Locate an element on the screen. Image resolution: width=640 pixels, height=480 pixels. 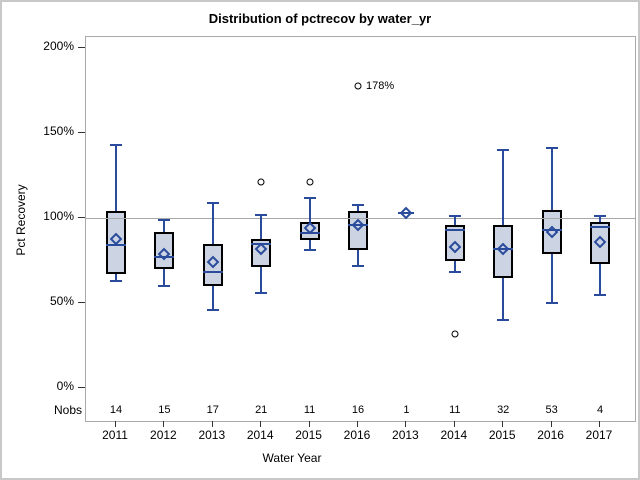
nobs-row-label: Nobs is located at coordinates (67, 410).